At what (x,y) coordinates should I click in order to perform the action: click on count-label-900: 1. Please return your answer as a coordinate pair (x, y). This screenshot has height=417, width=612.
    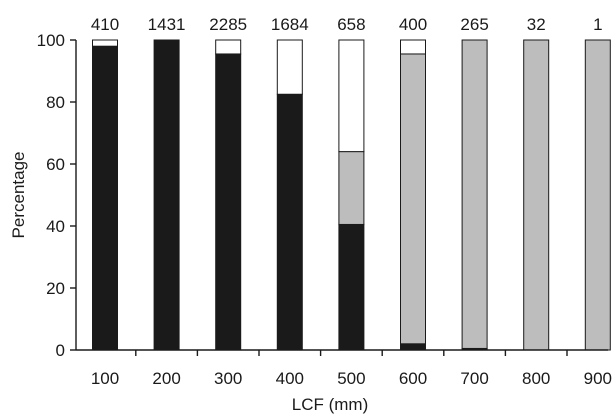
    Looking at the image, I should click on (597, 24).